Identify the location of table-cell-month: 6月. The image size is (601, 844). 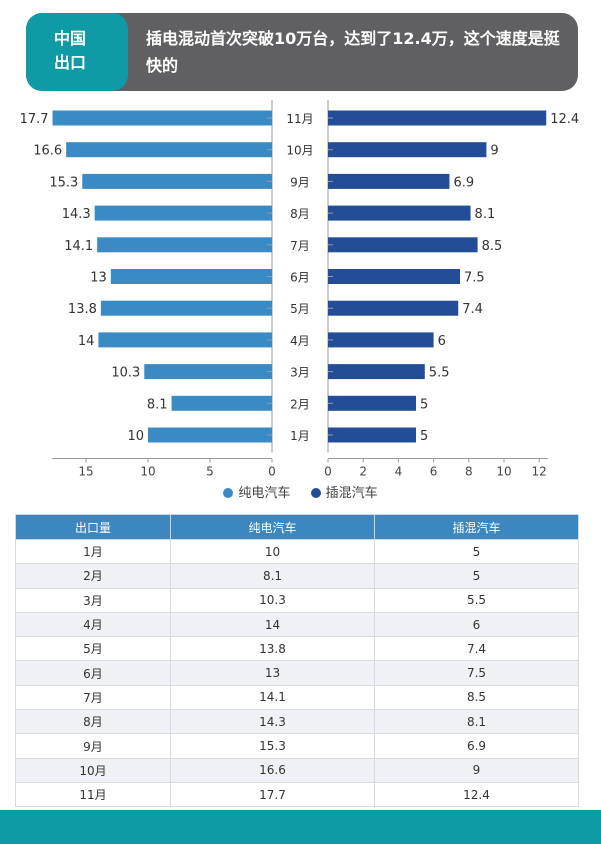
(93, 673).